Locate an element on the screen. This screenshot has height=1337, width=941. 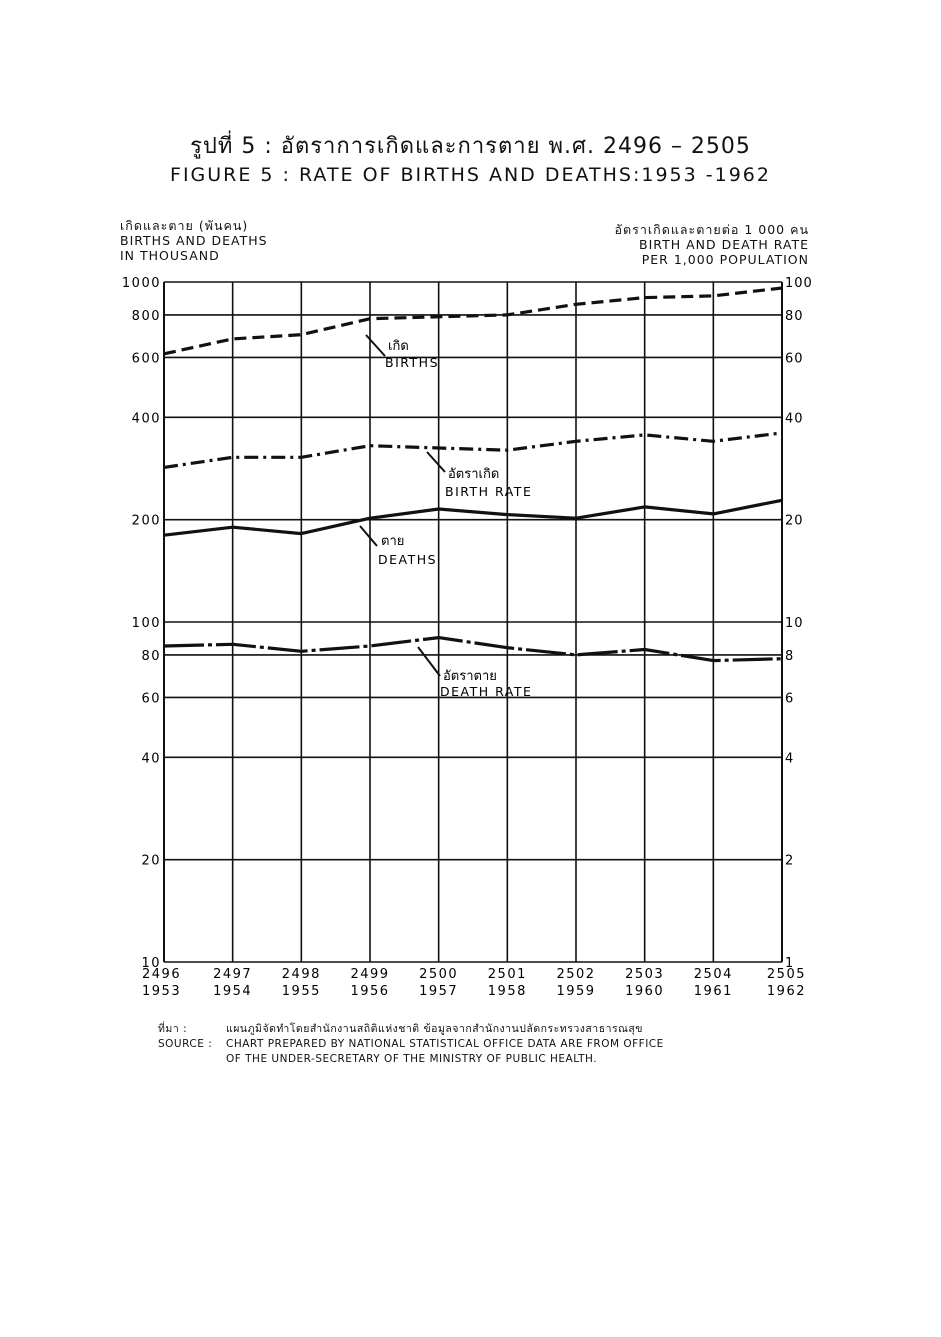
right-tick-label: 6 is located at coordinates (789, 698).